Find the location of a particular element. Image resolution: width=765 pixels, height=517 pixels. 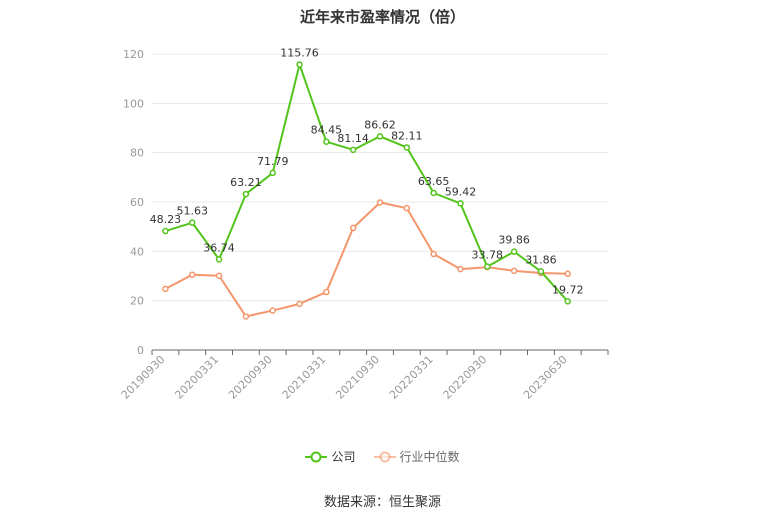

data-label: 51.63 is located at coordinates (192, 211).